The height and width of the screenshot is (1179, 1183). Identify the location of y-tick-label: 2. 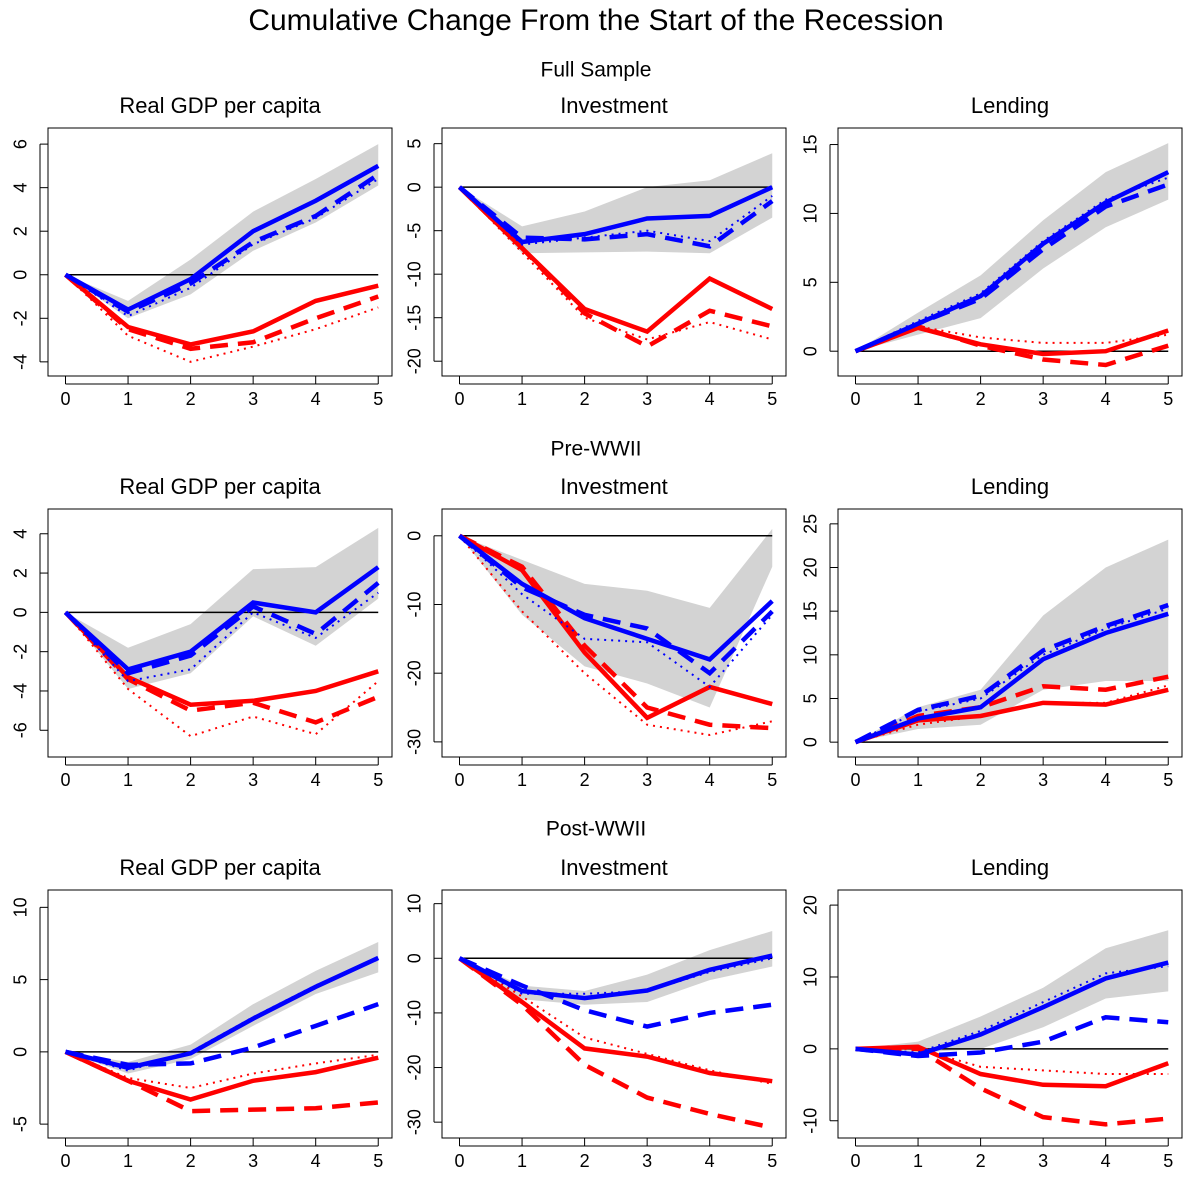
(21, 573).